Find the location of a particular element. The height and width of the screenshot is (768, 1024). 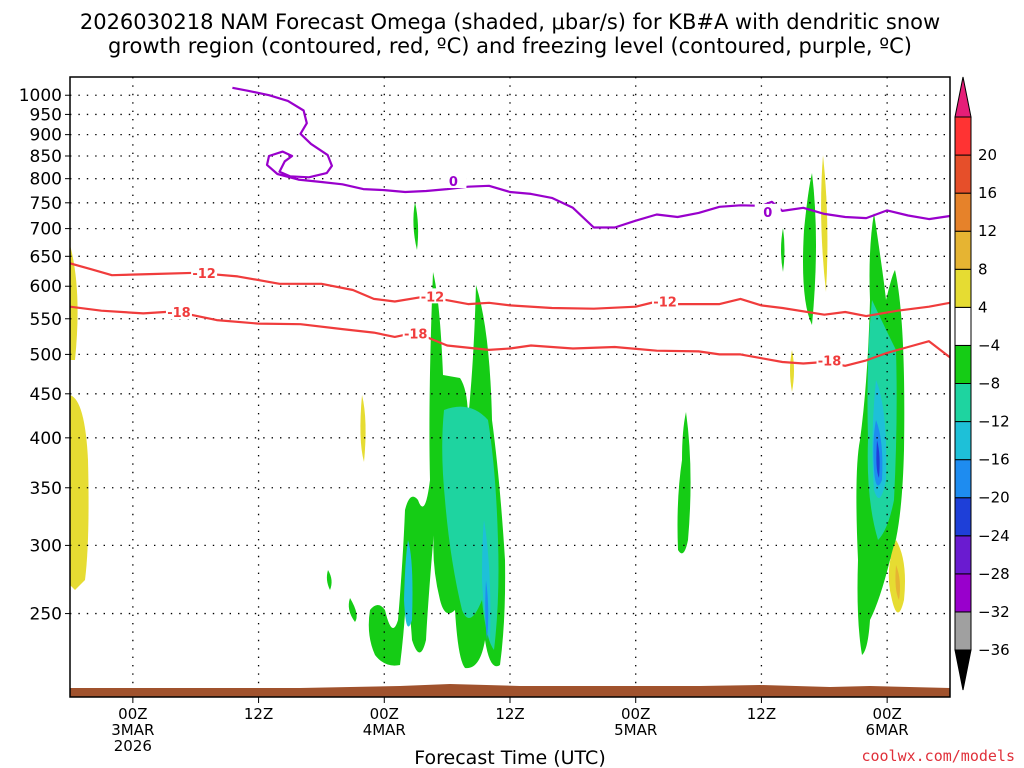

y-tick-label: 1000 is located at coordinates (40, 96).